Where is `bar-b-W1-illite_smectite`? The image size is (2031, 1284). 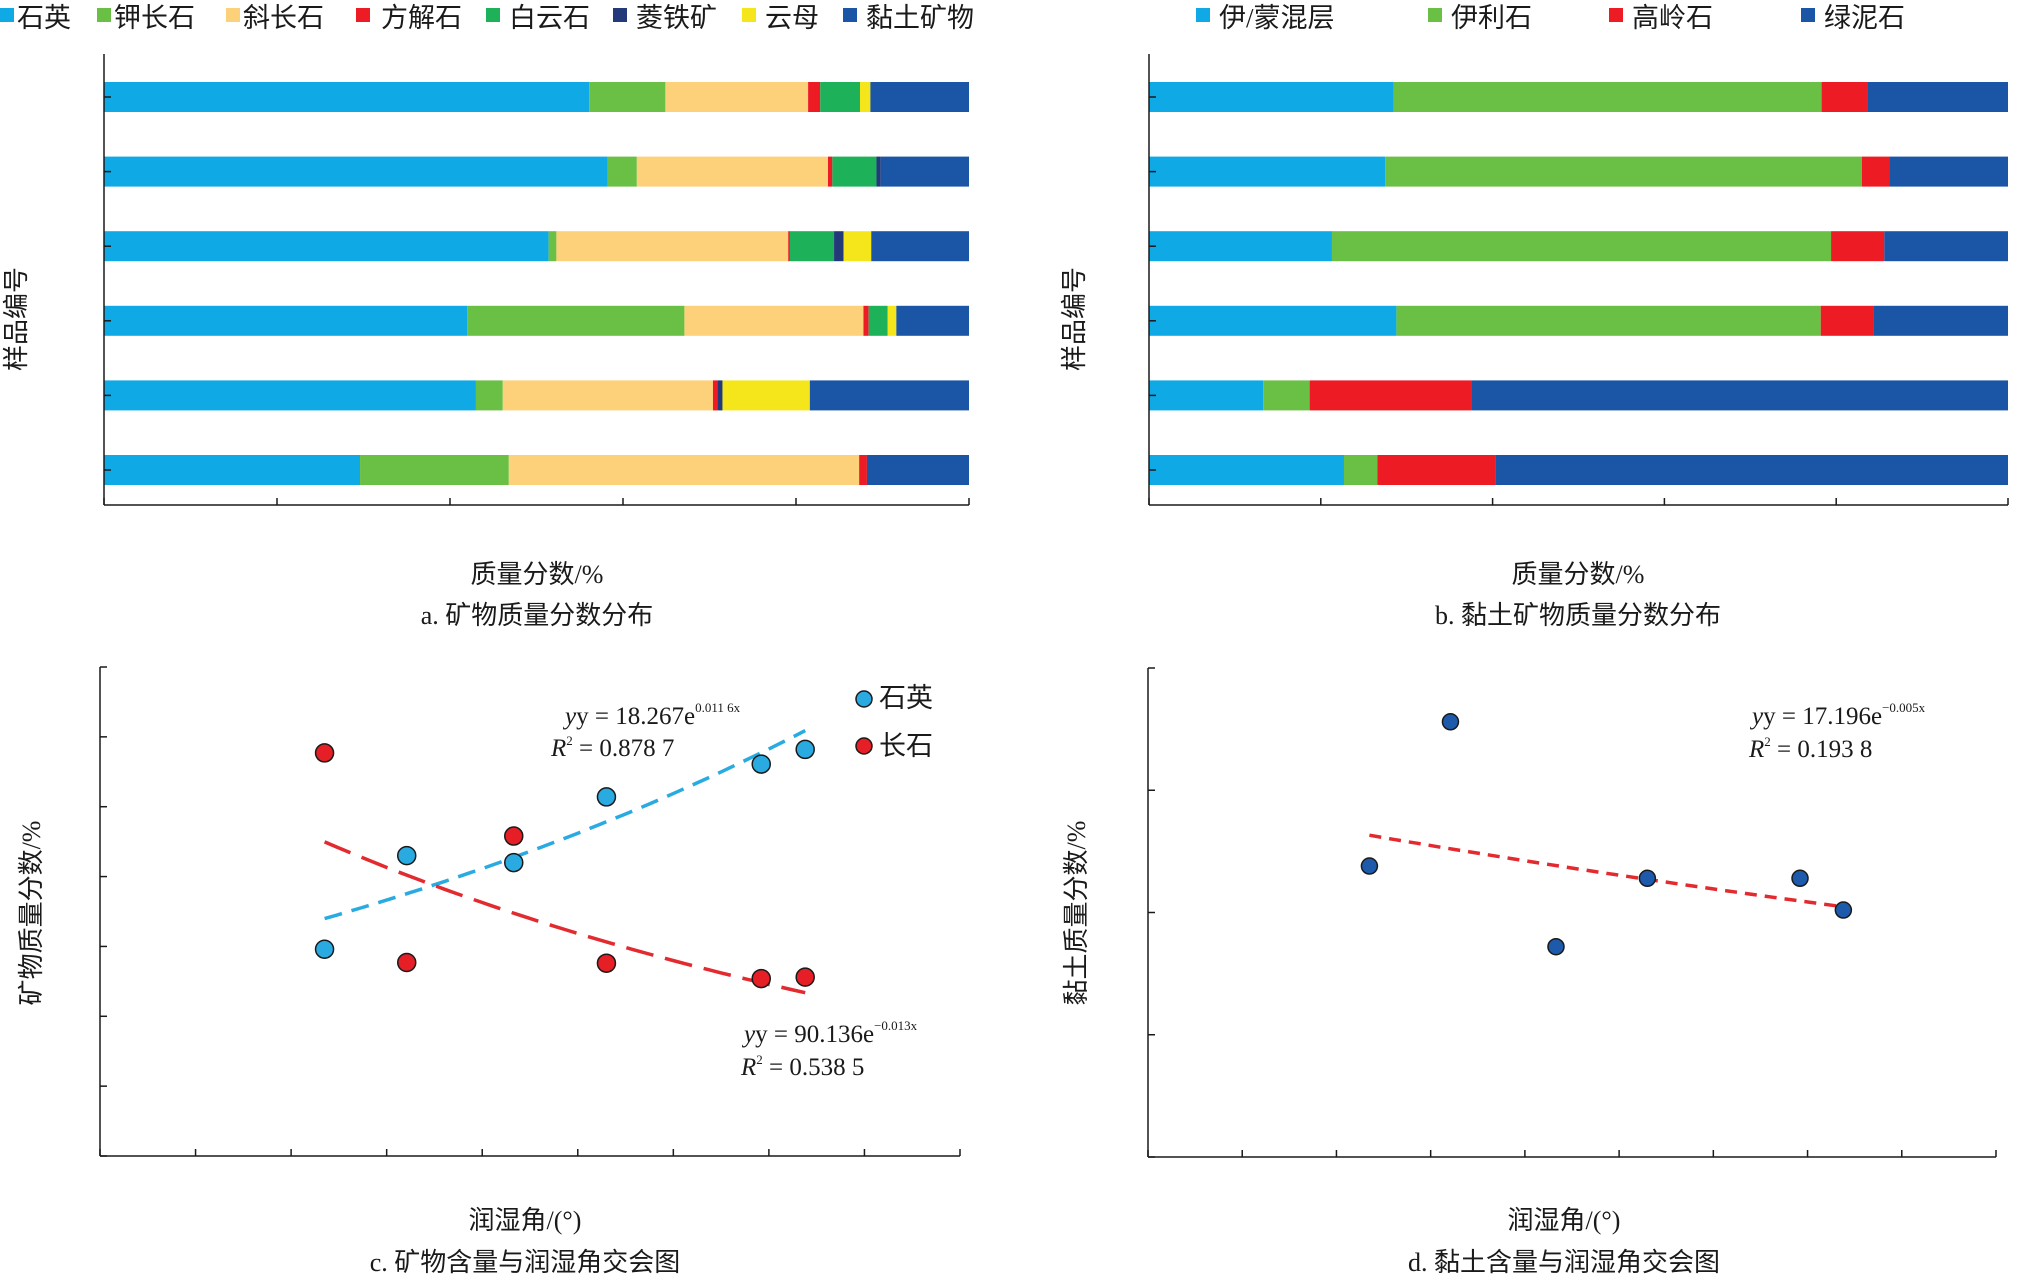
bar-b-W1-illite_smectite is located at coordinates (1271, 97).